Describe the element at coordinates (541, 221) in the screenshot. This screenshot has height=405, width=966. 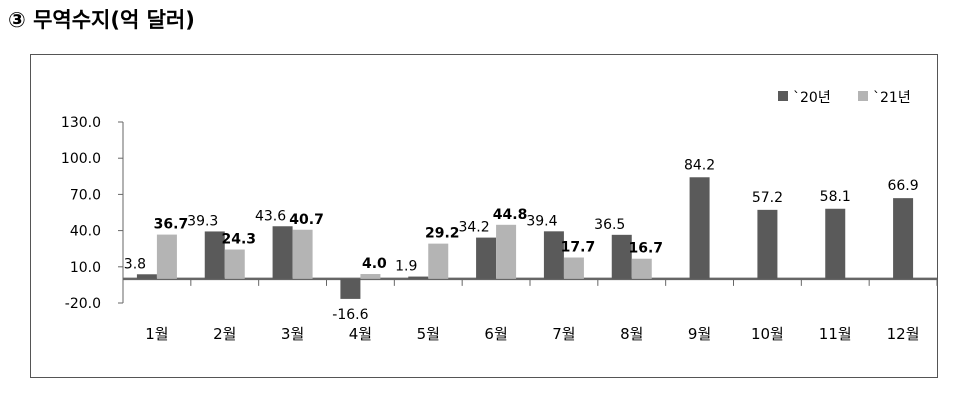
I see `value-label-2020: 39.4` at that location.